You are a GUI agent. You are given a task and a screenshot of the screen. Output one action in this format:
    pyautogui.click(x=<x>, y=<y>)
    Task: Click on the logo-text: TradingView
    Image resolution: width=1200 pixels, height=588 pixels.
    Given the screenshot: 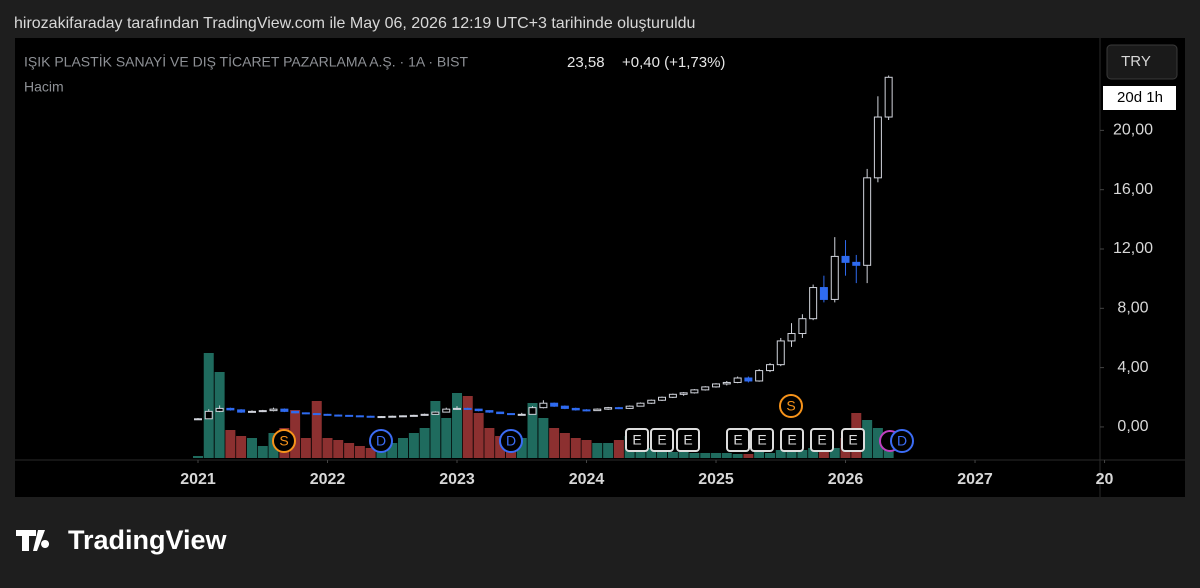 What is the action you would take?
    pyautogui.click(x=148, y=540)
    